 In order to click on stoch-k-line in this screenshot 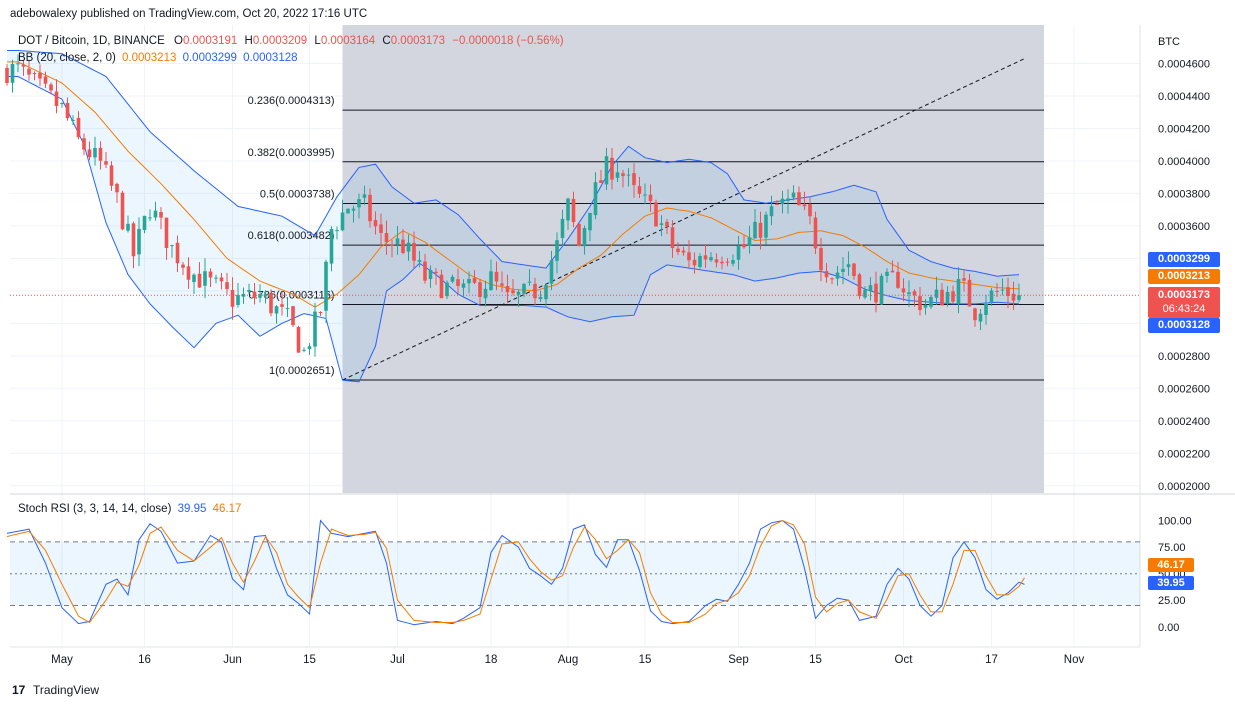, I will do `click(515, 572)`.